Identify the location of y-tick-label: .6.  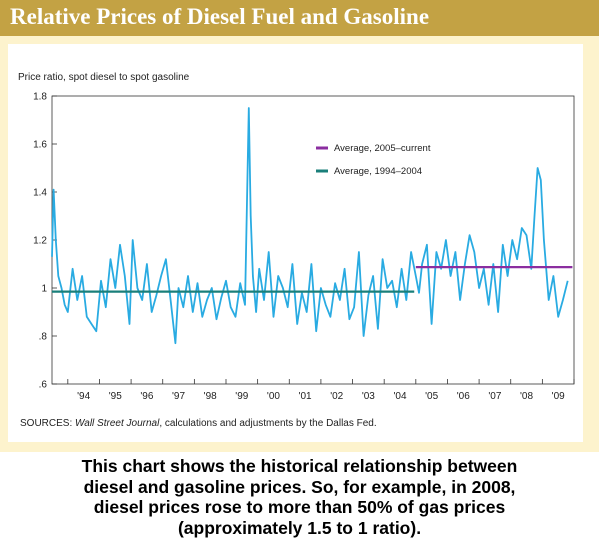
(43, 385).